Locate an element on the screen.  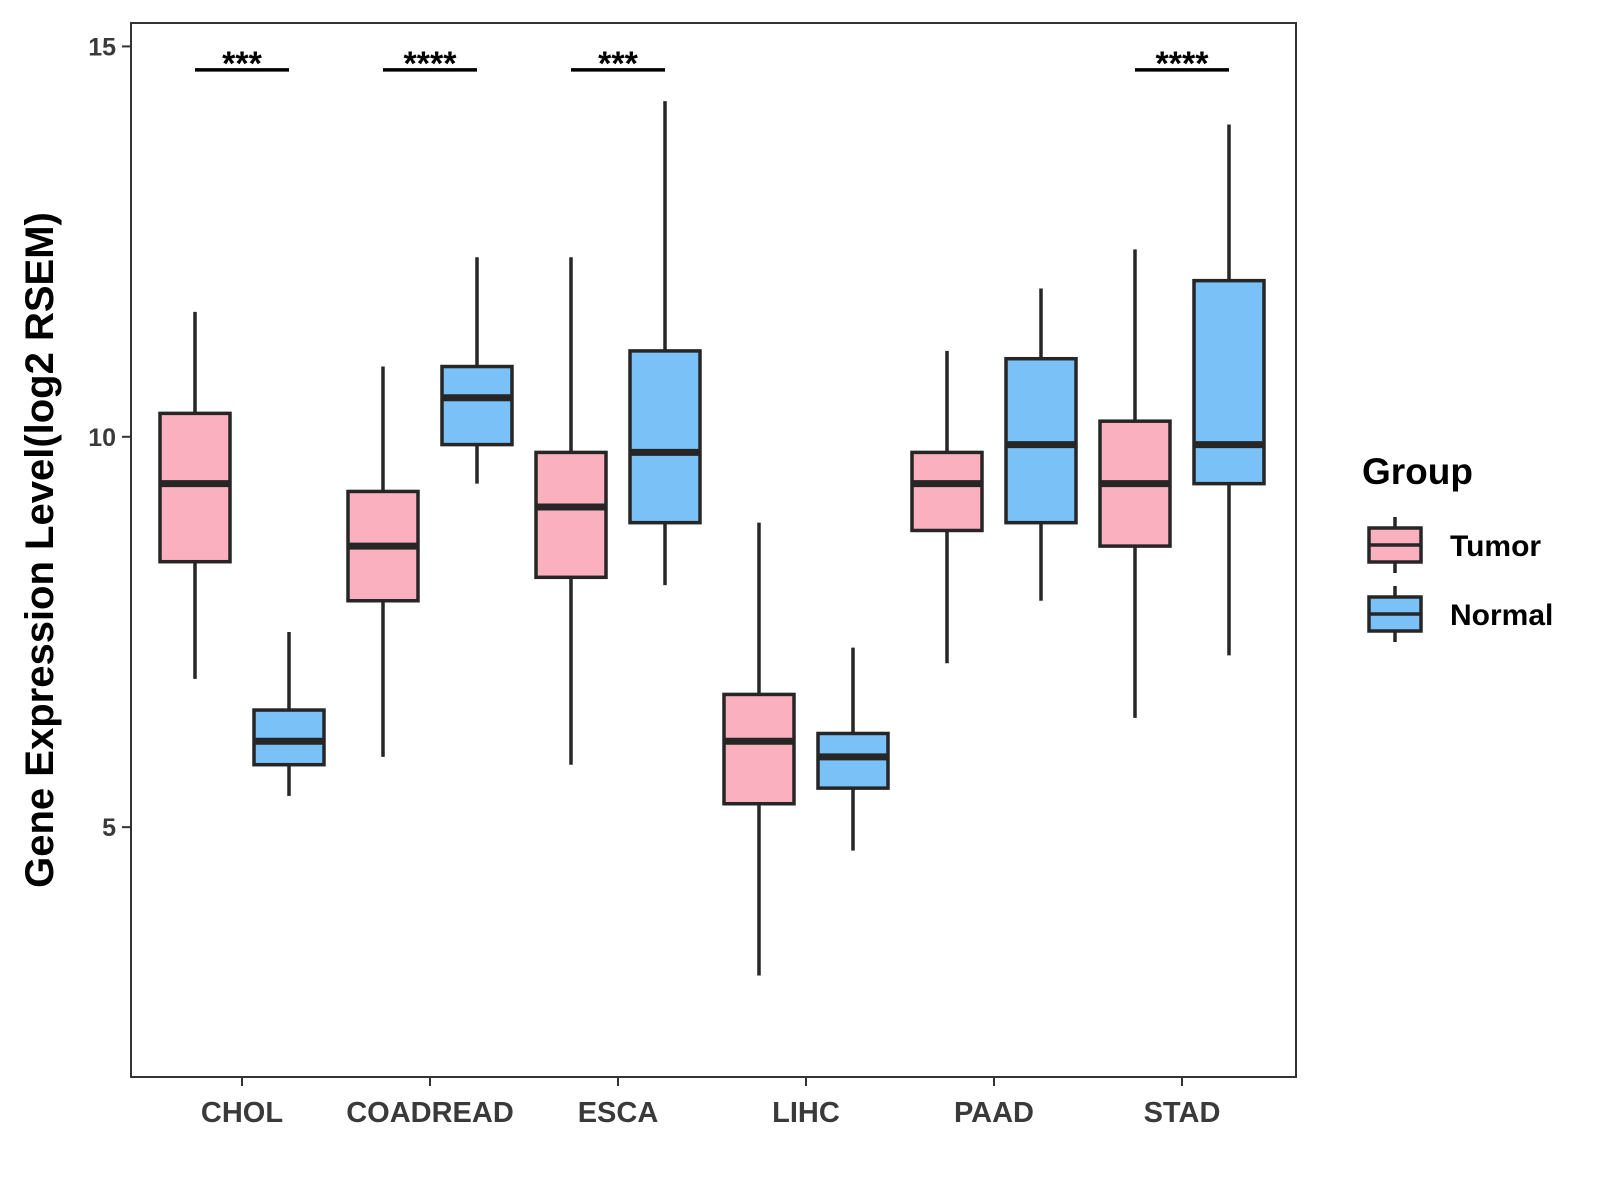
y-tick-label: 10 is located at coordinates (102, 438).